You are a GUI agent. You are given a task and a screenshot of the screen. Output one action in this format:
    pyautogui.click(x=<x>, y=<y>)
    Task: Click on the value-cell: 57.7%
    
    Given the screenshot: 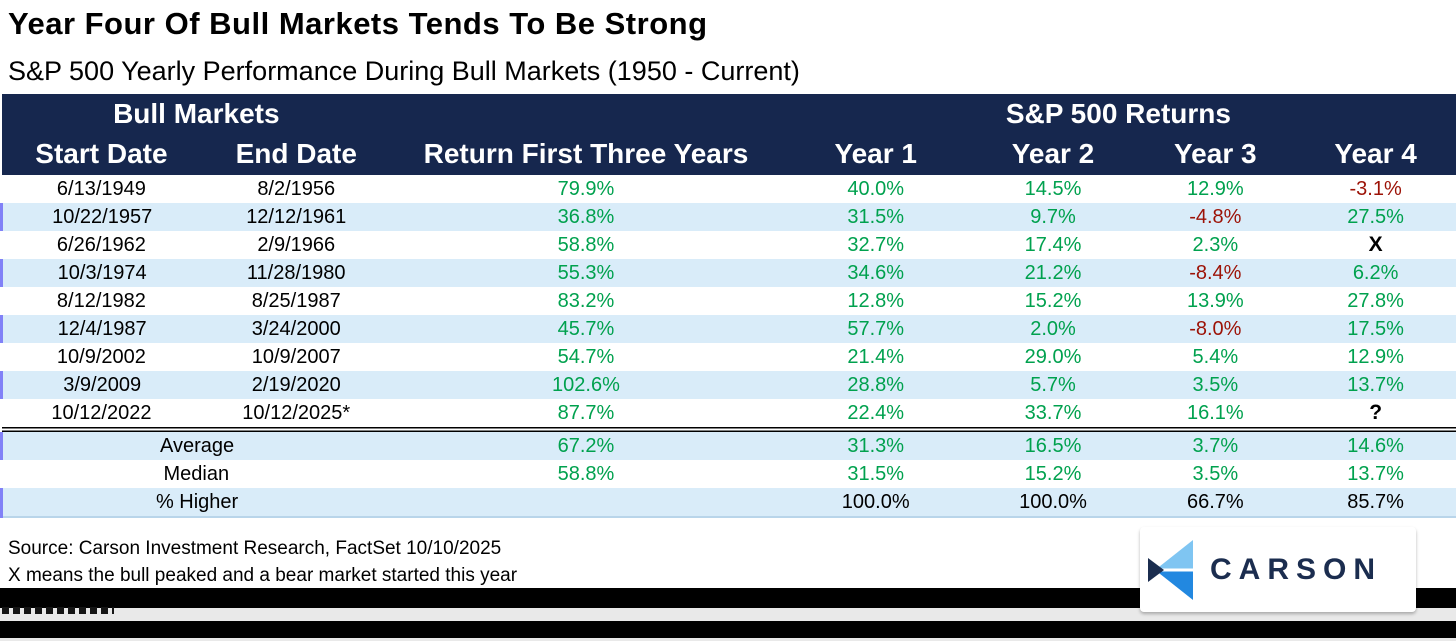 What is the action you would take?
    pyautogui.click(x=875, y=329)
    